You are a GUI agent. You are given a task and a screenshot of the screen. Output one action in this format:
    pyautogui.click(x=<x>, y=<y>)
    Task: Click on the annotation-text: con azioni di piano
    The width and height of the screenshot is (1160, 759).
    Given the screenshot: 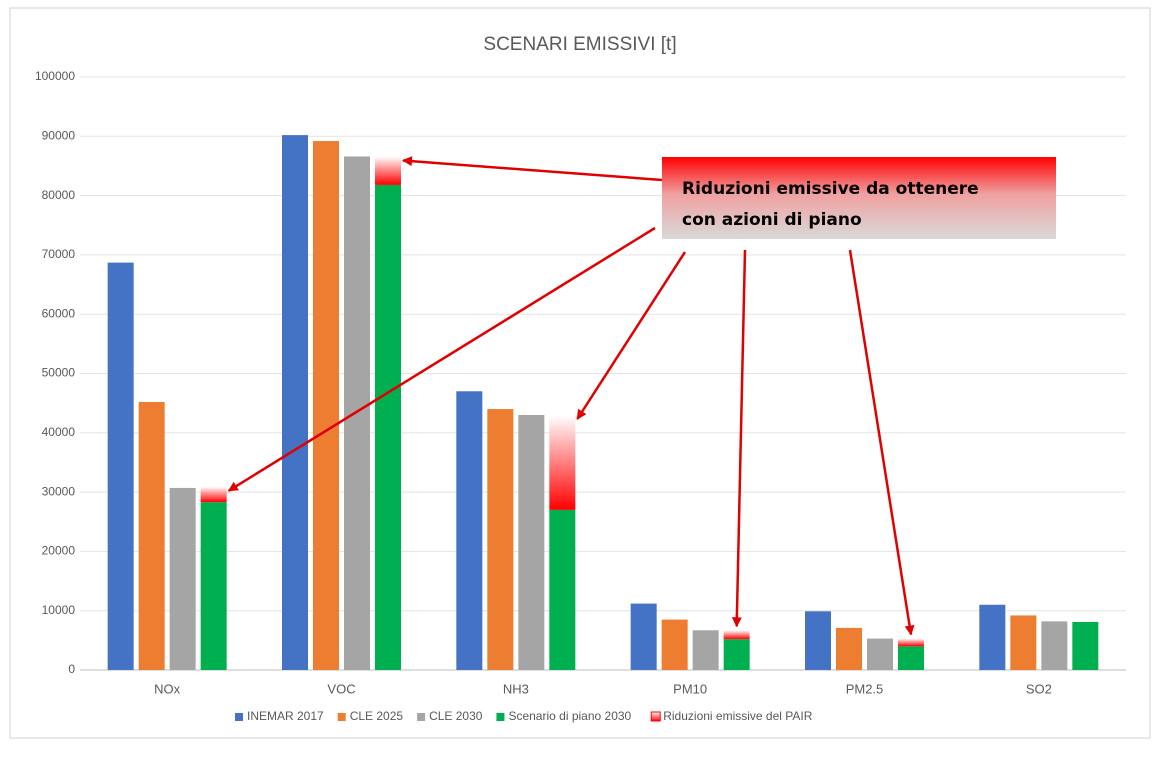 What is the action you would take?
    pyautogui.click(x=772, y=220)
    